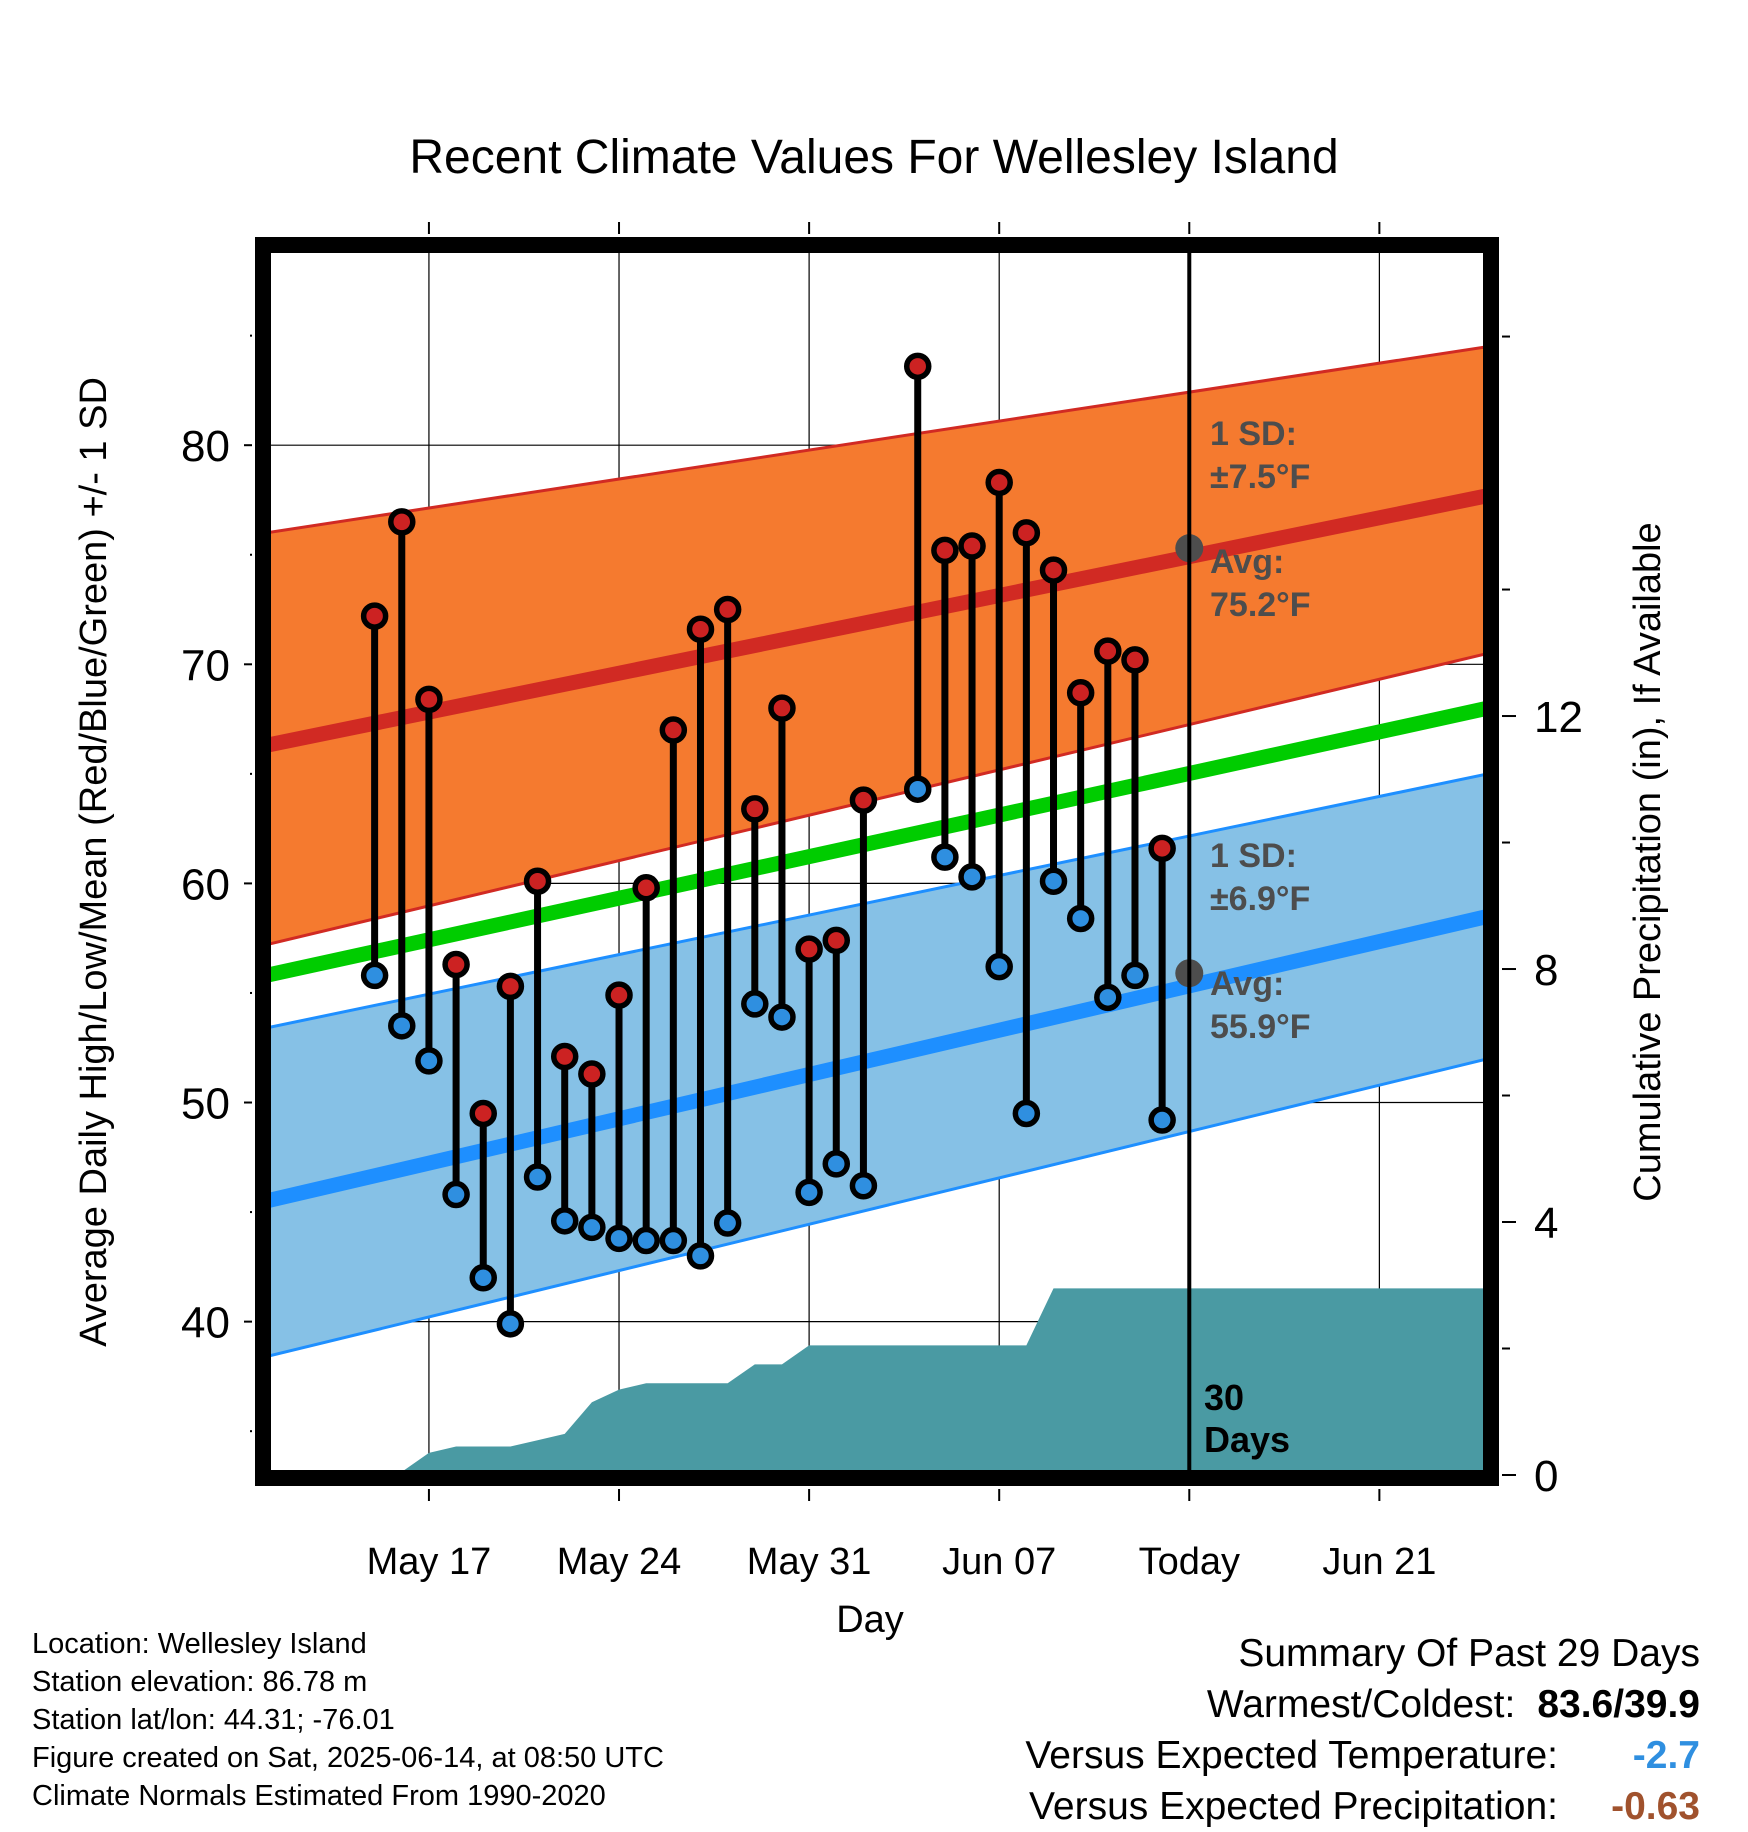 This screenshot has height=1832, width=1748. I want to click on precip-value: -0.63, so click(1655, 1806).